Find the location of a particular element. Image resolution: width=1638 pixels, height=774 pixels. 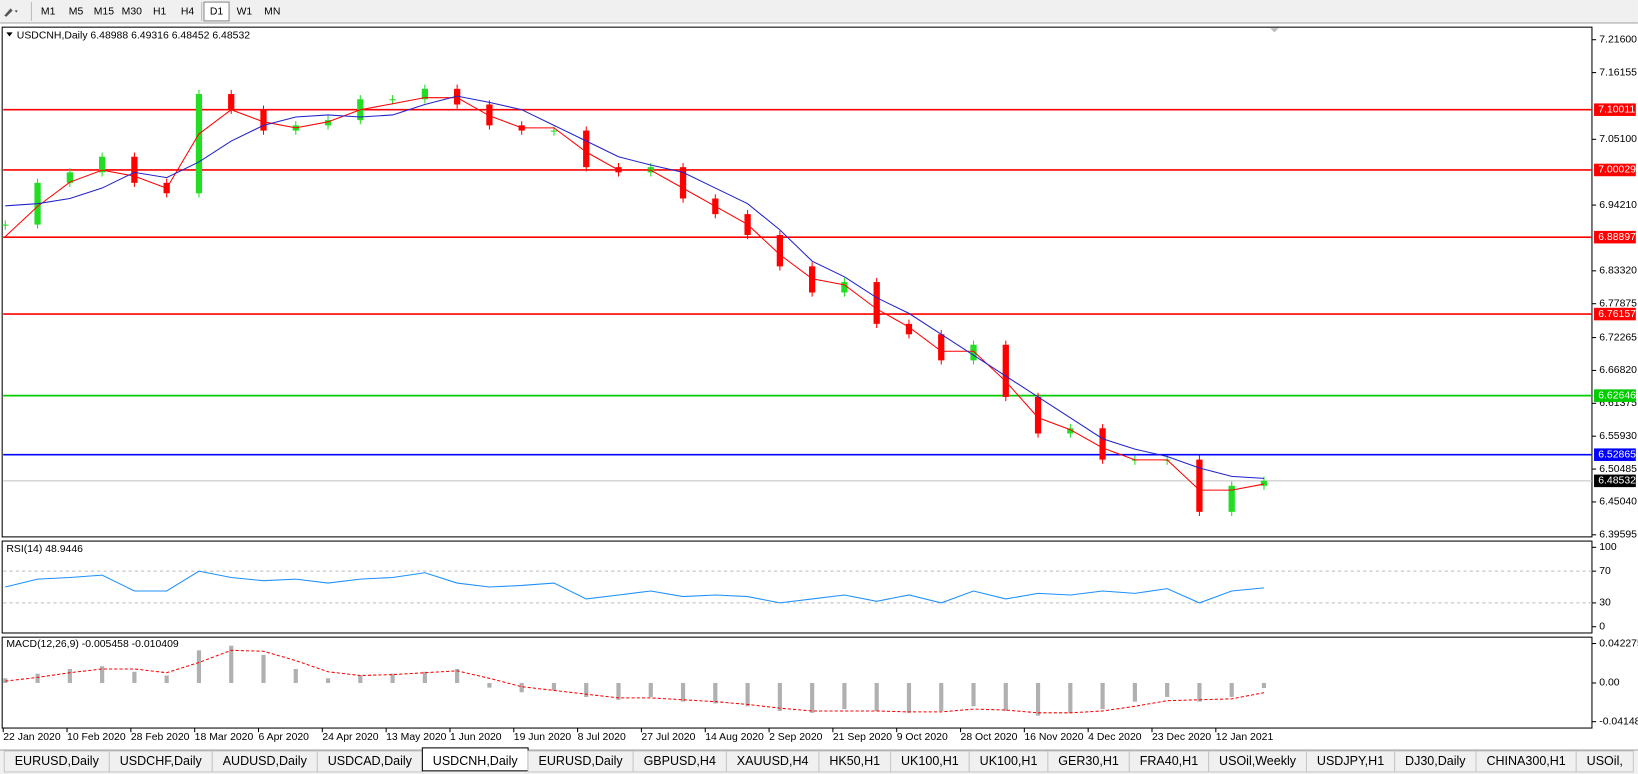

tab: FRA40,H1 is located at coordinates (1169, 761).